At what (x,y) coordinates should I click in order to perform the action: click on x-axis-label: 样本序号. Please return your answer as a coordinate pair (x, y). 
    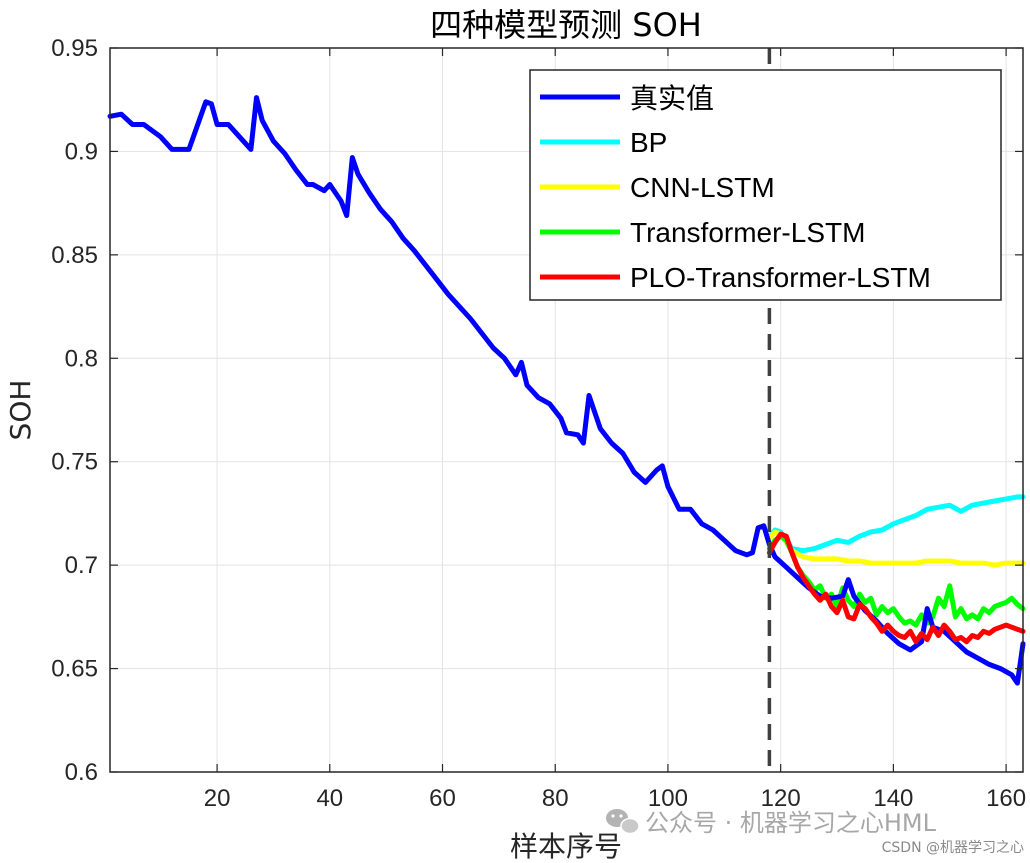
    Looking at the image, I should click on (566, 846).